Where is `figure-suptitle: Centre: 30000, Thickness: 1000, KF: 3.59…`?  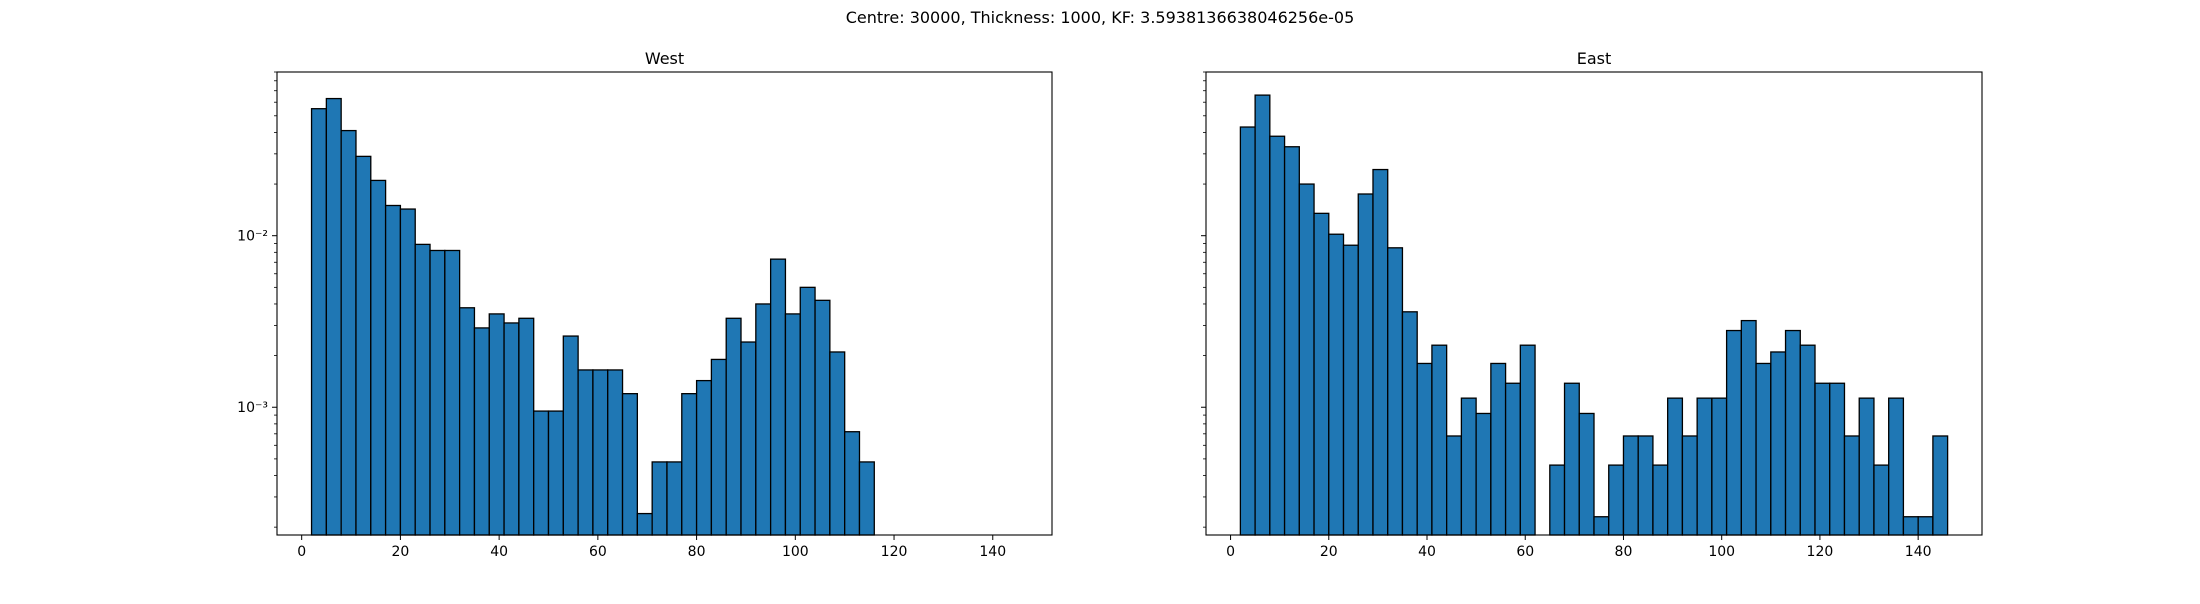
figure-suptitle: Centre: 30000, Thickness: 1000, KF: 3.59… is located at coordinates (1100, 17).